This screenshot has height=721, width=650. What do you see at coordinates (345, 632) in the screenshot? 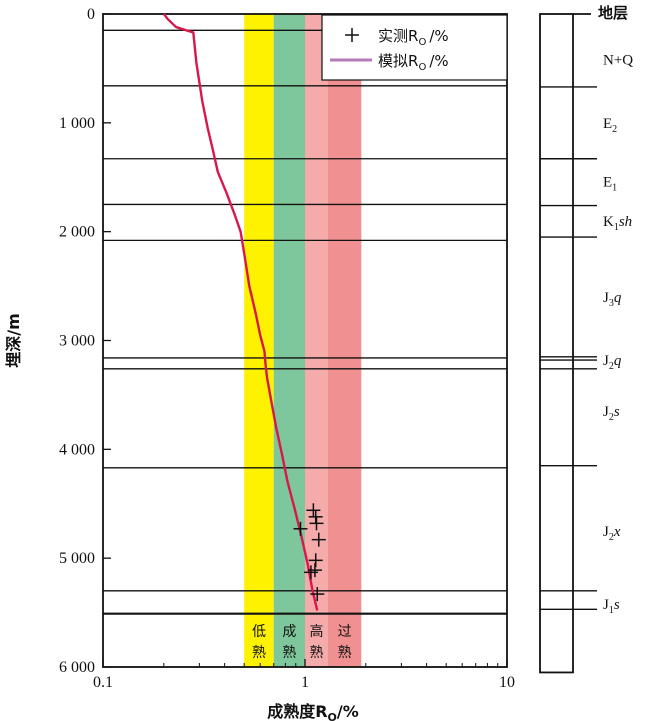
I see `zone-label: 过` at bounding box center [345, 632].